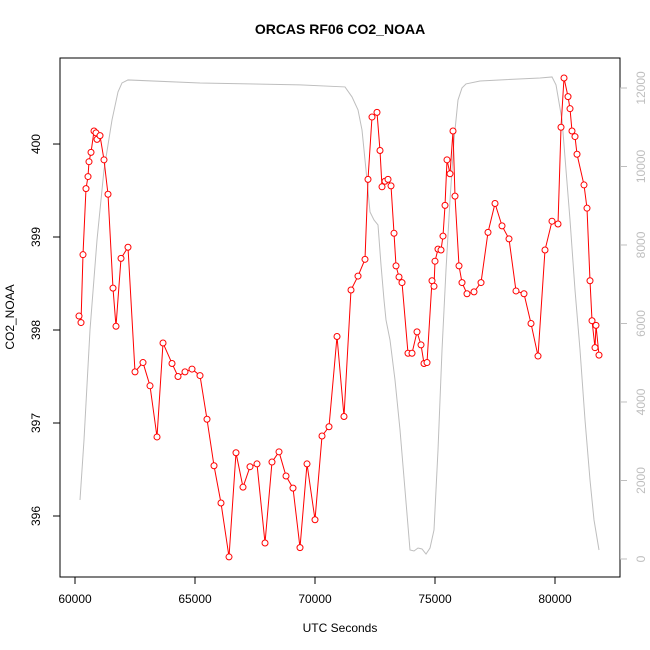  Describe the element at coordinates (641, 323) in the screenshot. I see `y2-tick-label: 6000` at that location.